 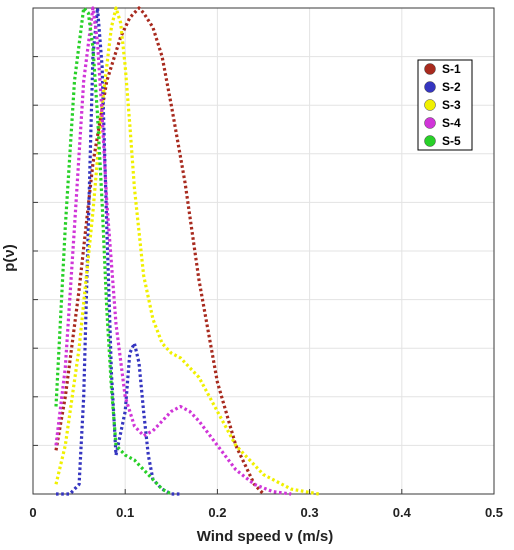 What do you see at coordinates (32, 512) in the screenshot?
I see `x-tick-label: 0` at bounding box center [32, 512].